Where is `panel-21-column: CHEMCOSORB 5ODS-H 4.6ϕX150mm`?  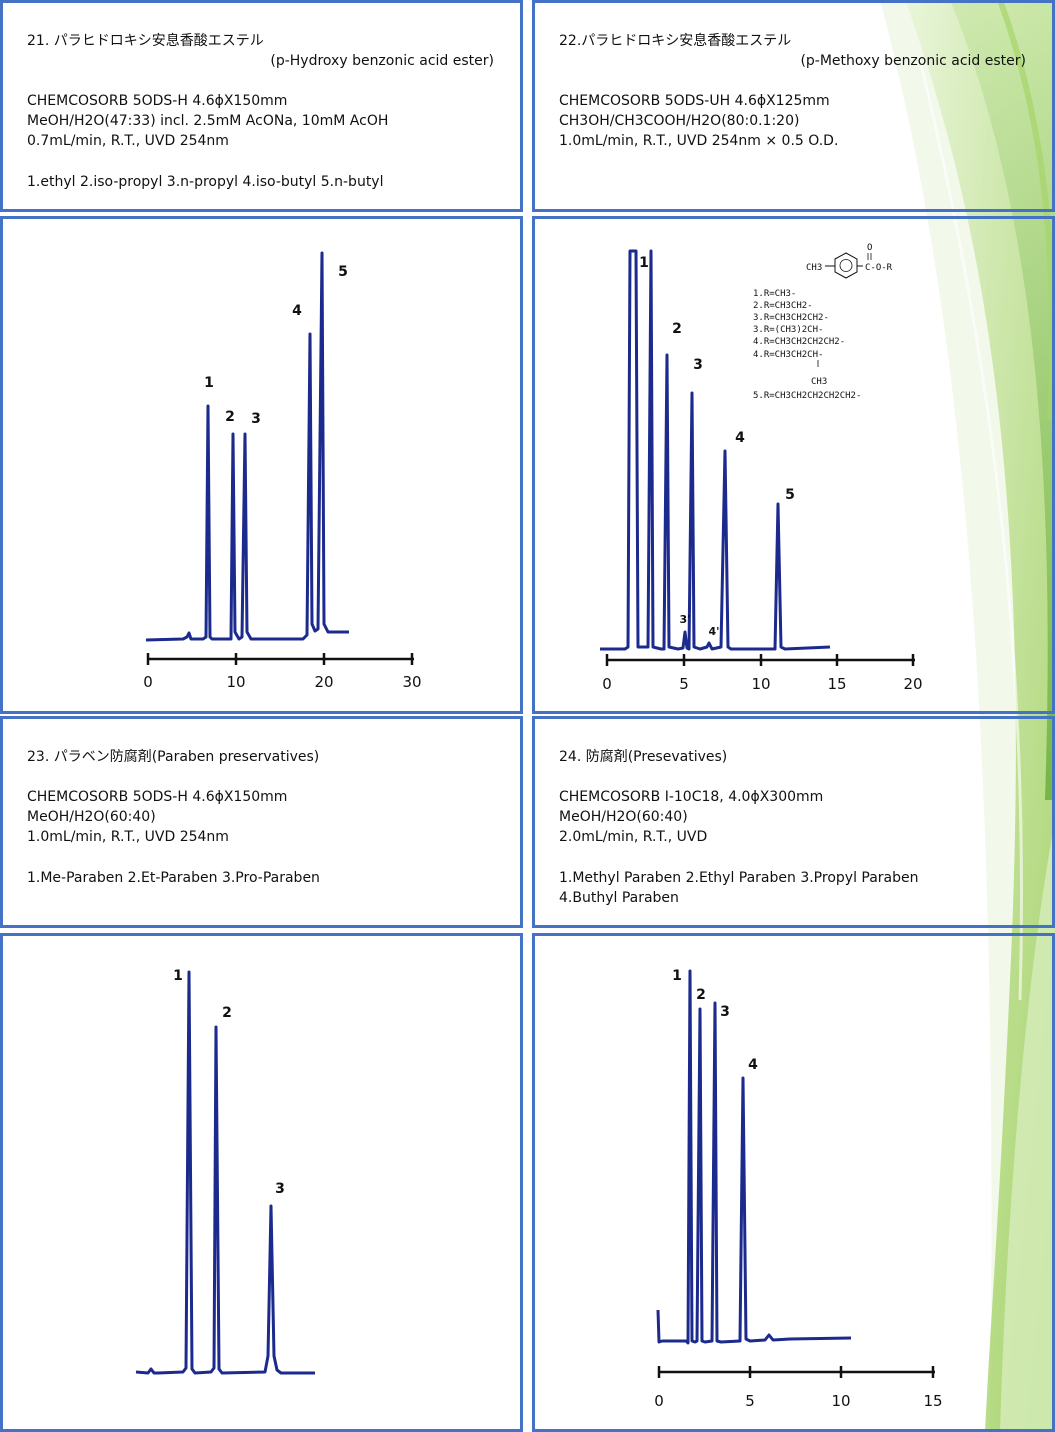
panel-21-column: CHEMCOSORB 5ODS-H 4.6ϕX150mm is located at coordinates (157, 101).